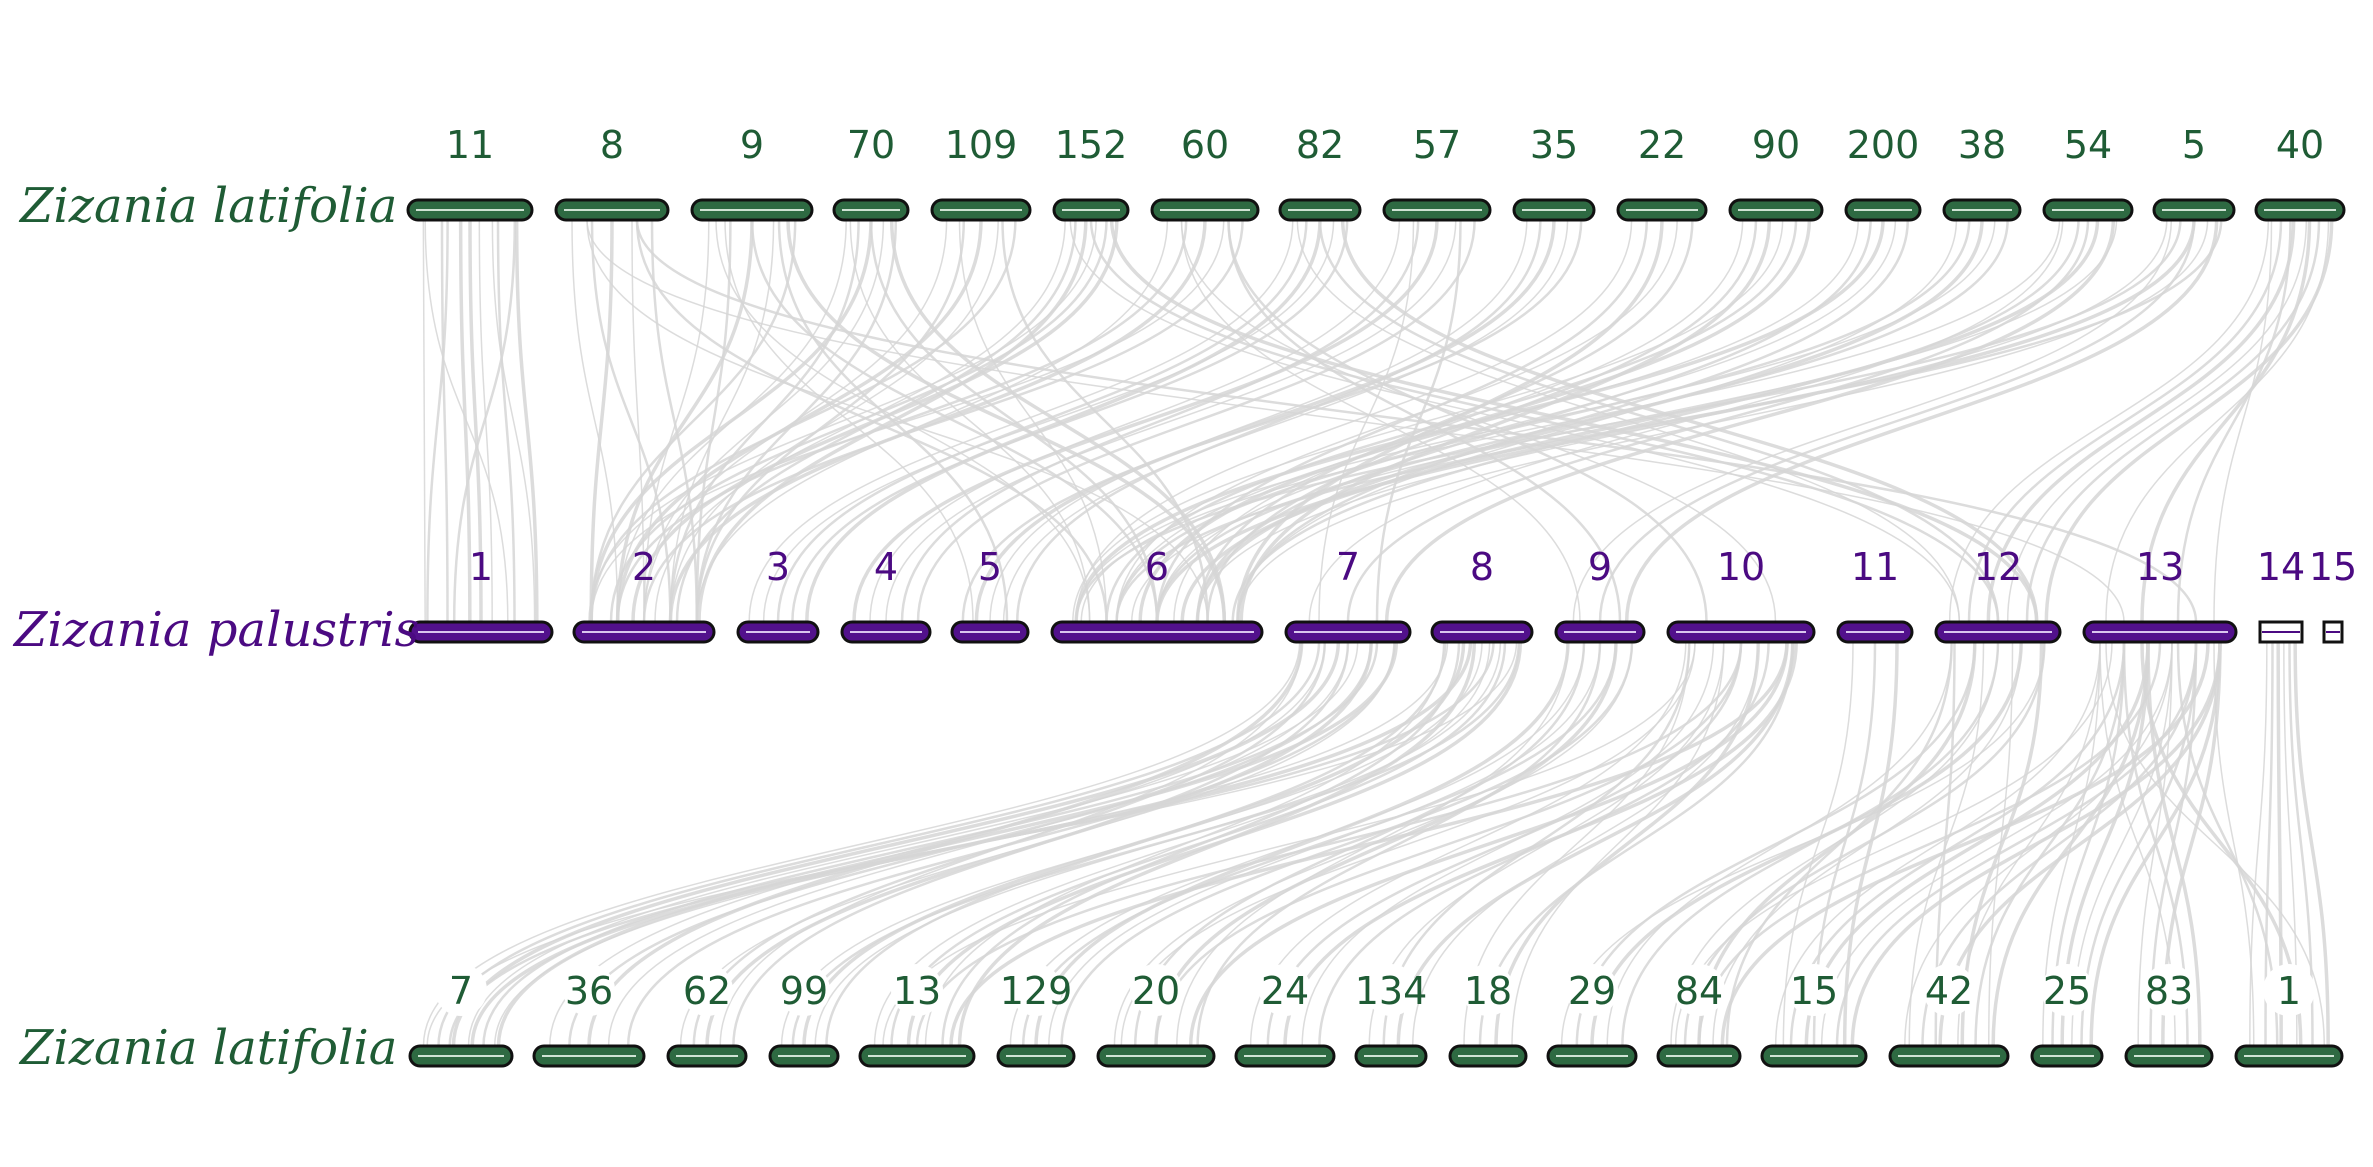  What do you see at coordinates (1662, 145) in the screenshot?
I see `chromosome-label-top-22: 22` at bounding box center [1662, 145].